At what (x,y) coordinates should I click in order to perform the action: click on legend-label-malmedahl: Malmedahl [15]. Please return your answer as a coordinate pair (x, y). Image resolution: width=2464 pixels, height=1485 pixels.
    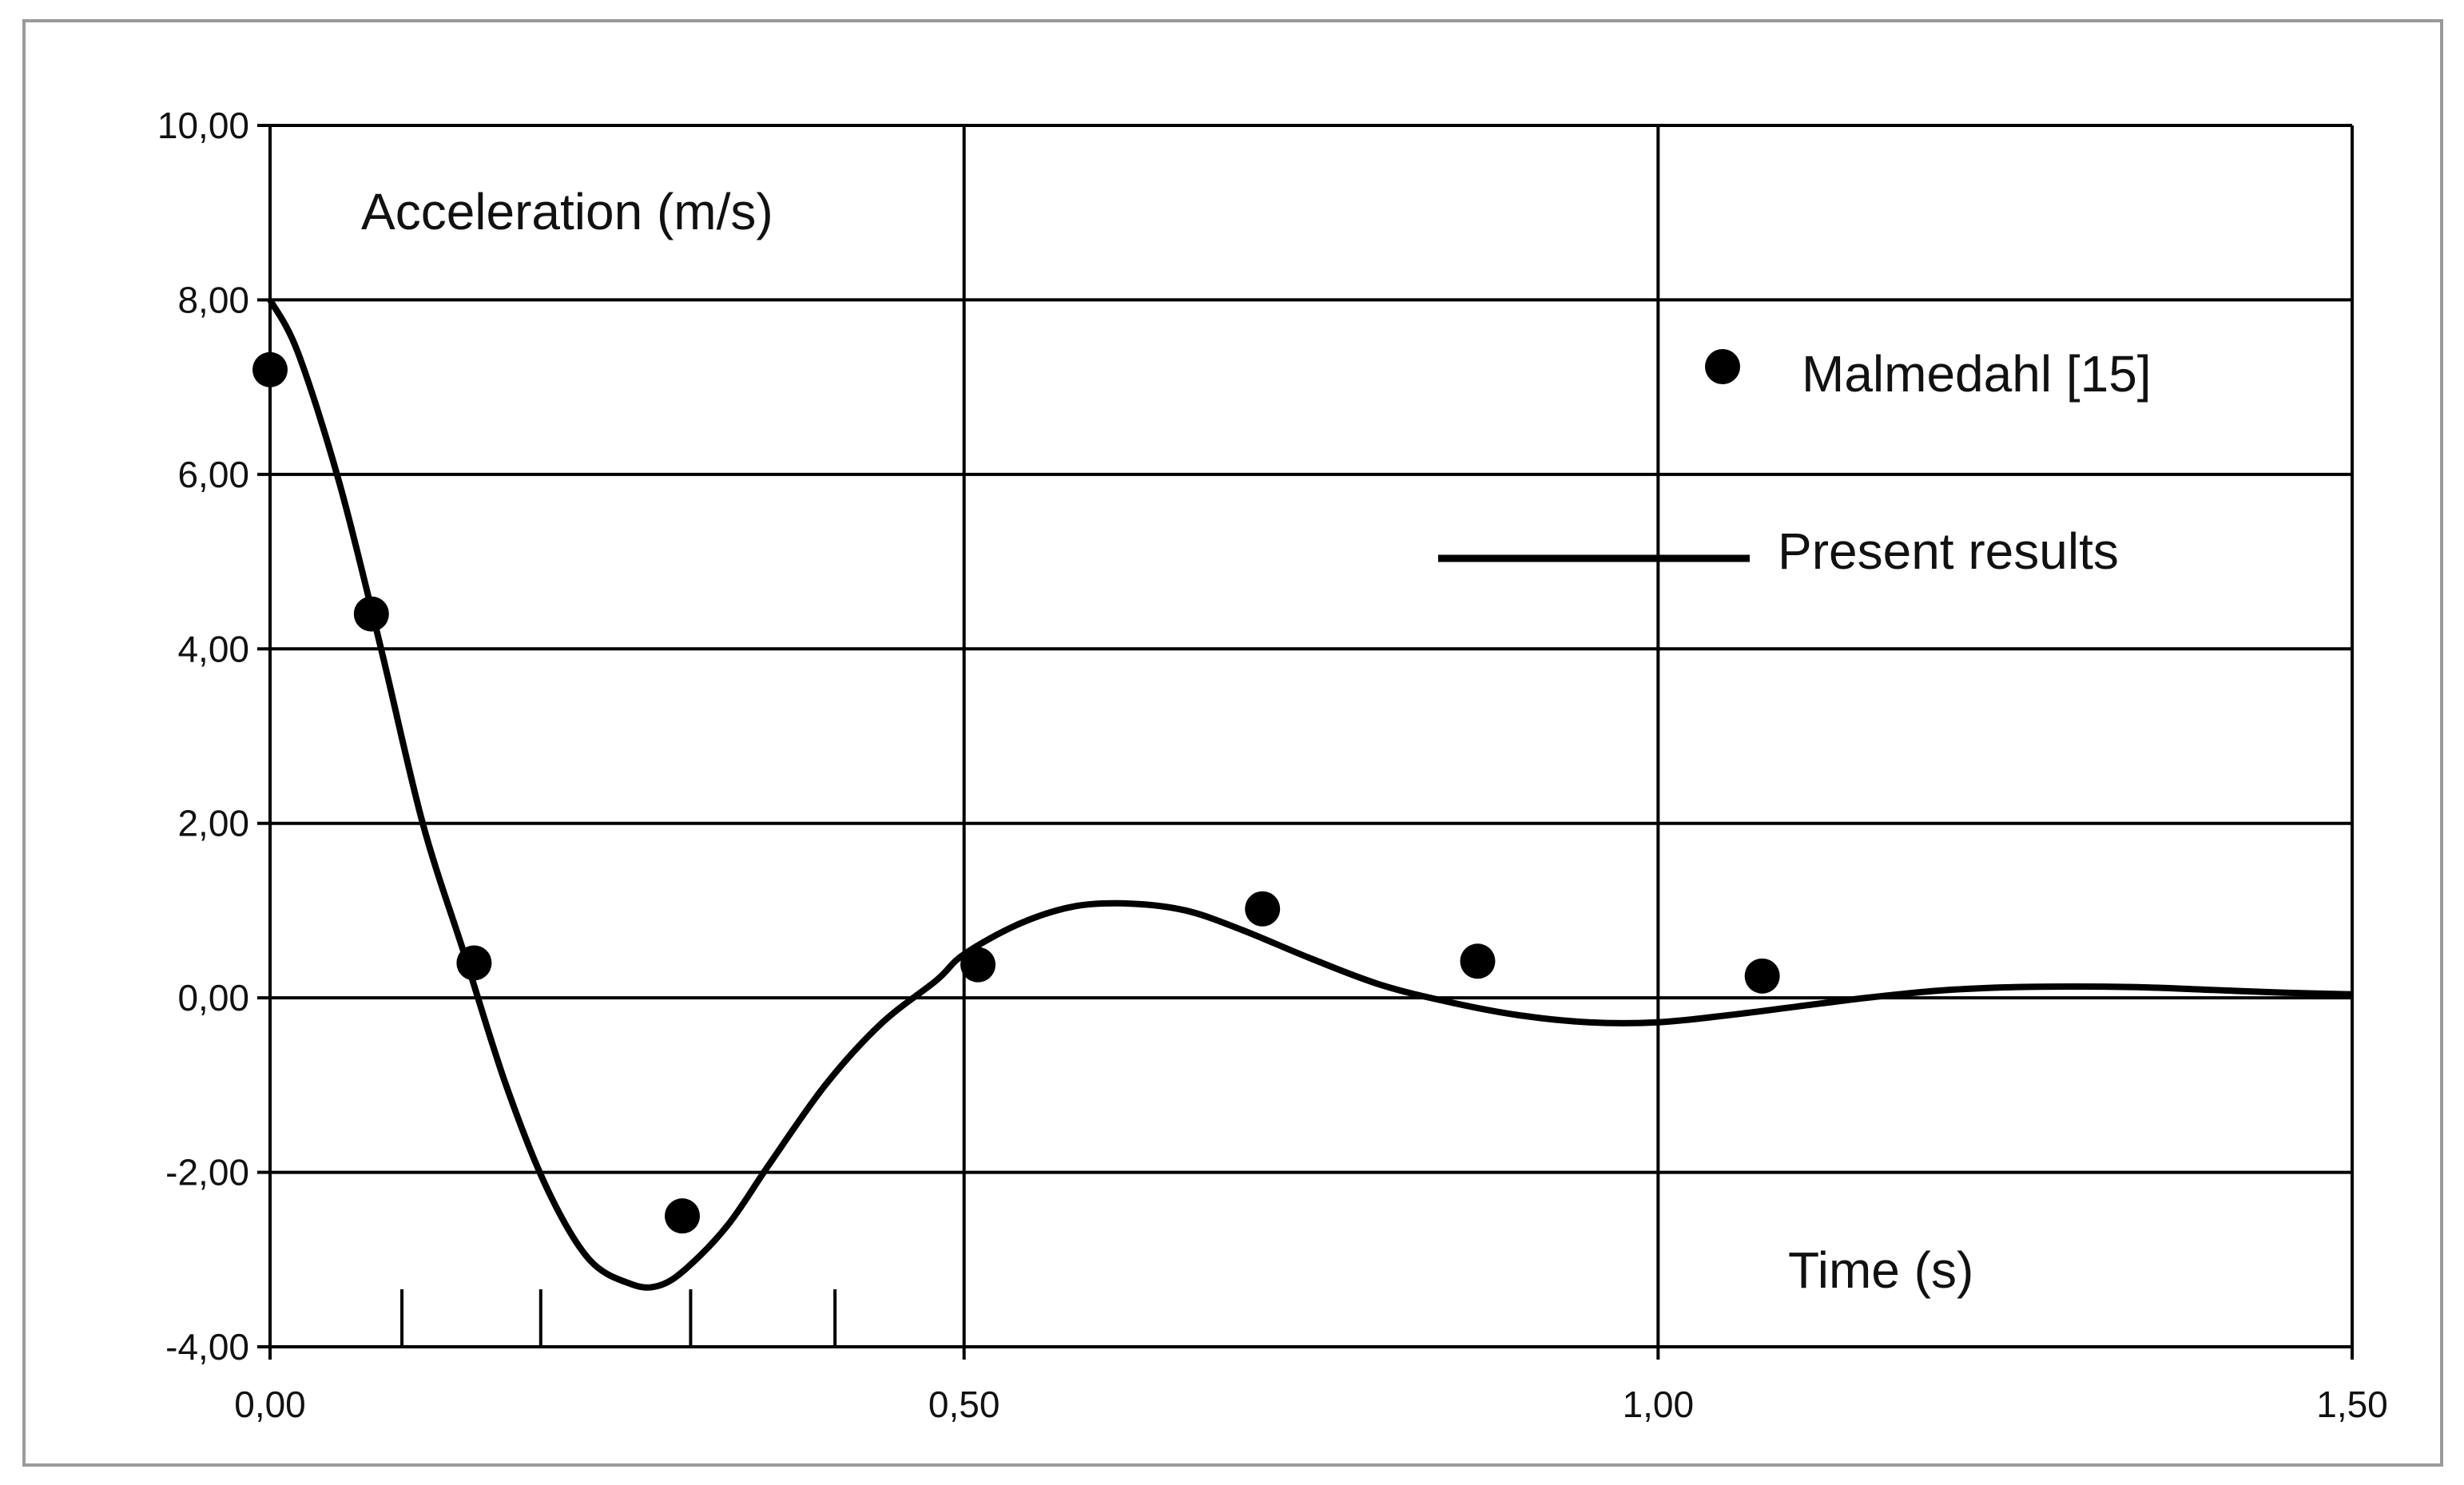
    Looking at the image, I should click on (1977, 374).